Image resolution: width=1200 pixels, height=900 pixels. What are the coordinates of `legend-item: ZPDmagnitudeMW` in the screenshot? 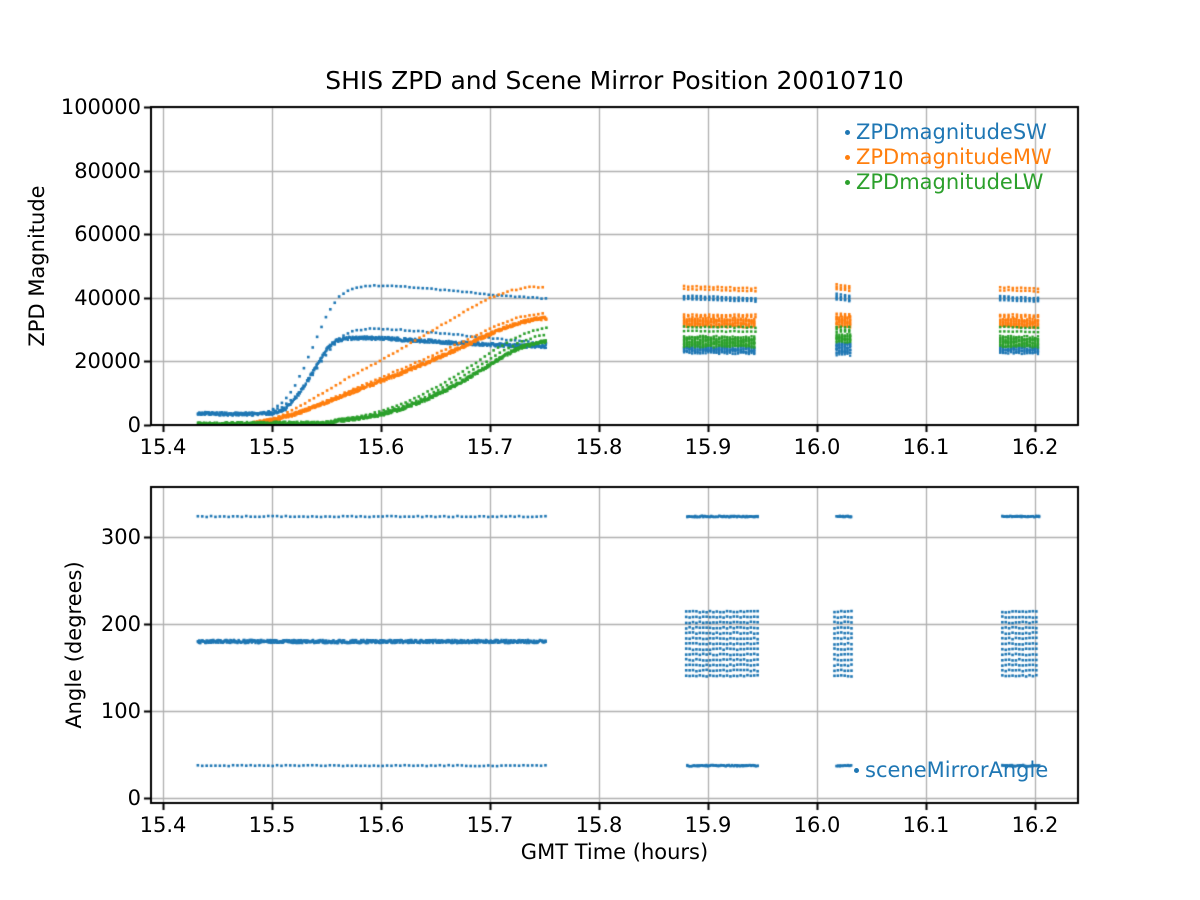 It's located at (945, 157).